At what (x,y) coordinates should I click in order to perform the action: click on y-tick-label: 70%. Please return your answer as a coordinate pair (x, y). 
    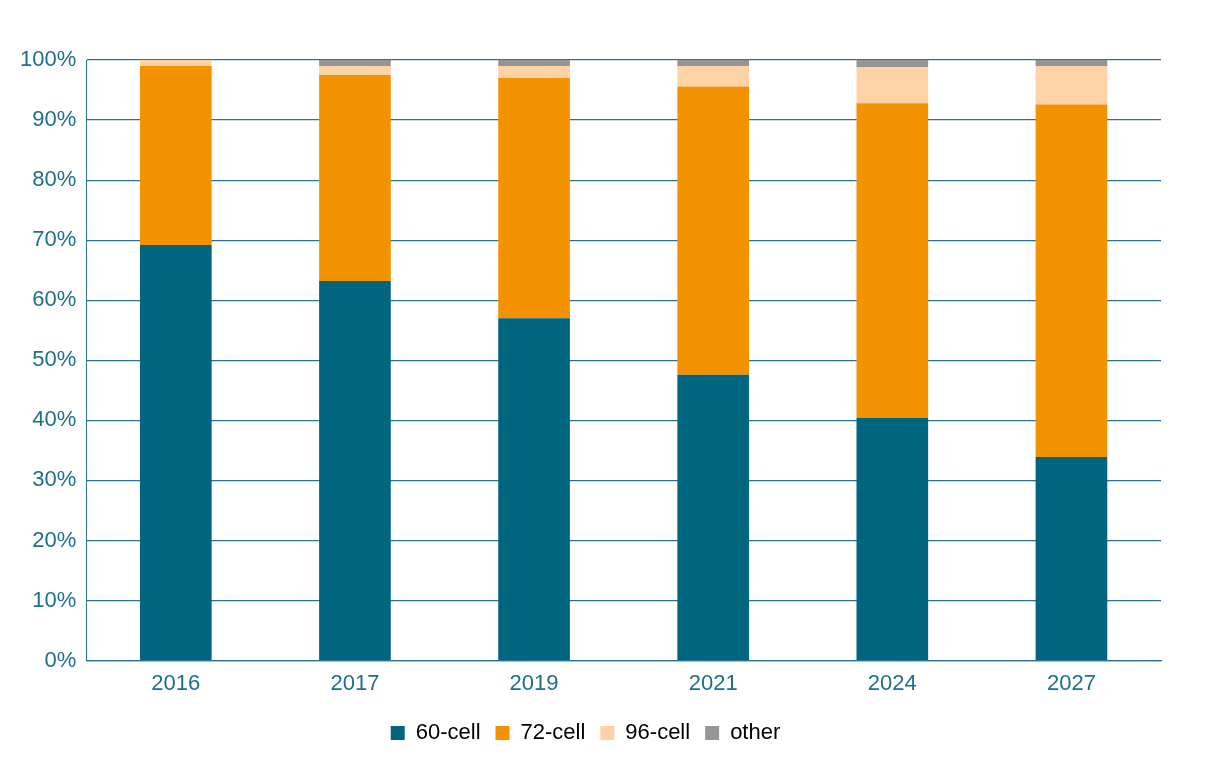
    Looking at the image, I should click on (54, 239).